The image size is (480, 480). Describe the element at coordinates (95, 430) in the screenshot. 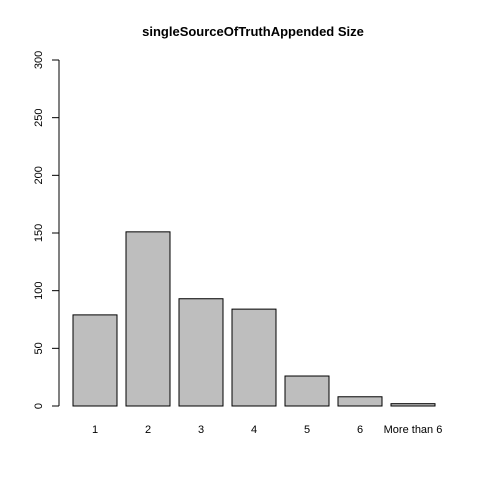

I see `x-tick-label: 1` at that location.